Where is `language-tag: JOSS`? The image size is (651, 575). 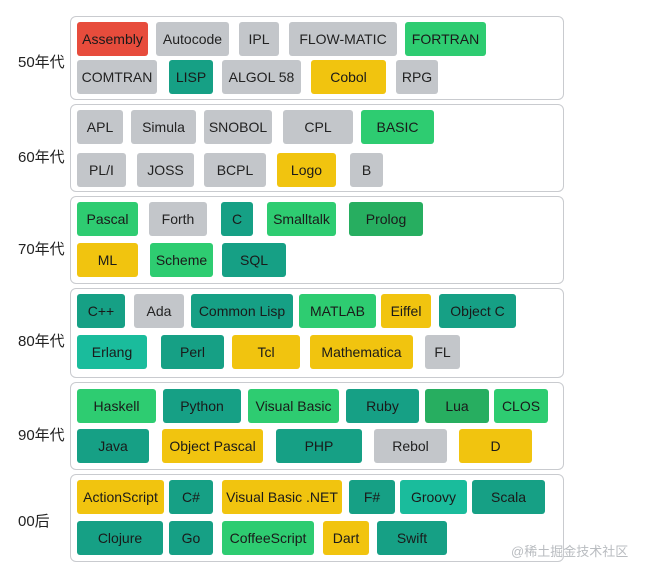 language-tag: JOSS is located at coordinates (165, 170).